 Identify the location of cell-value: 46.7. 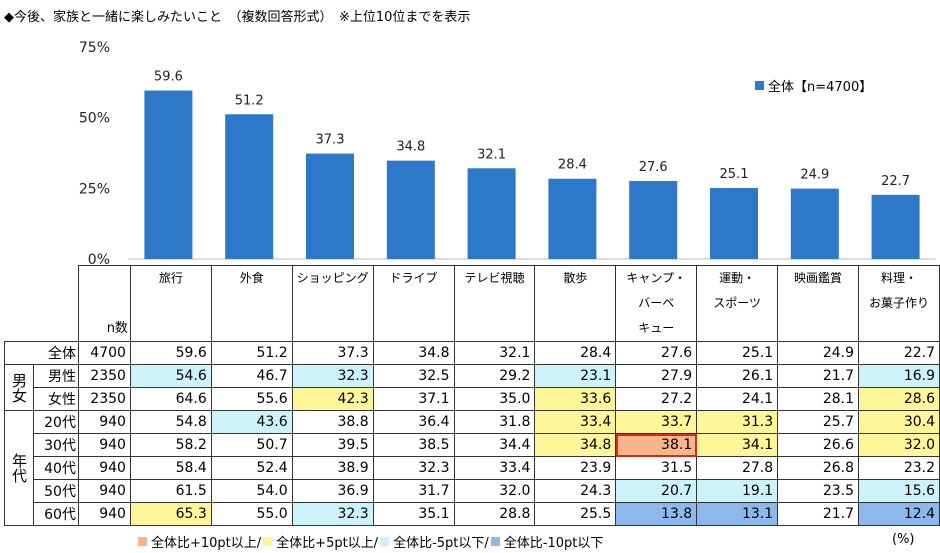
(251, 376).